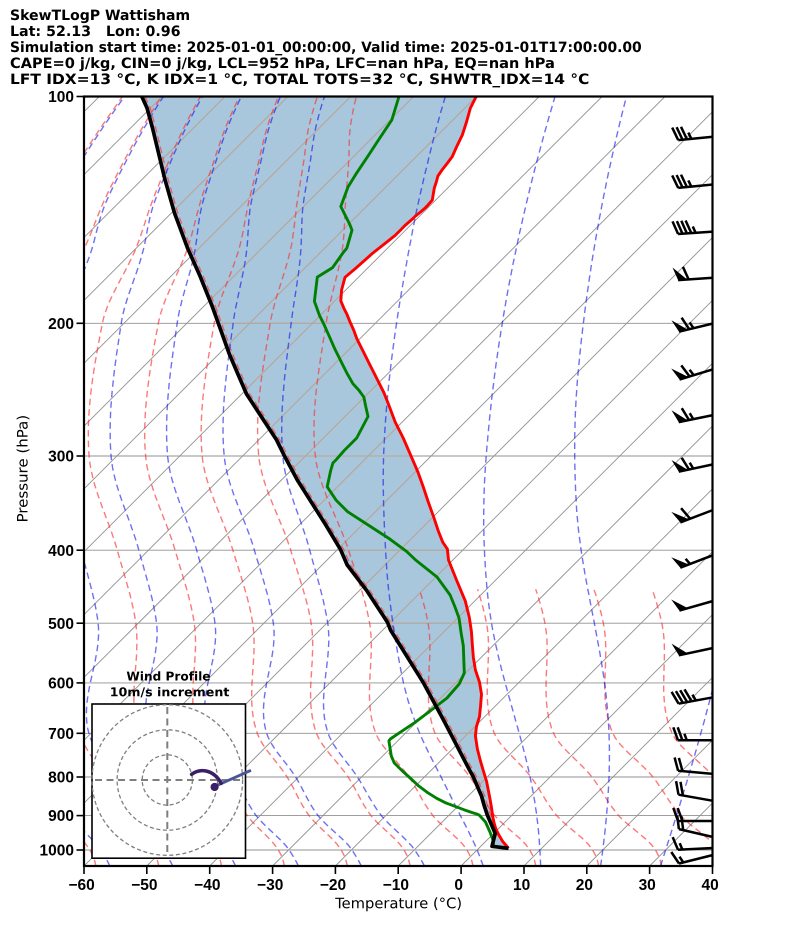  What do you see at coordinates (61, 624) in the screenshot?
I see `svg-text: 500` at bounding box center [61, 624].